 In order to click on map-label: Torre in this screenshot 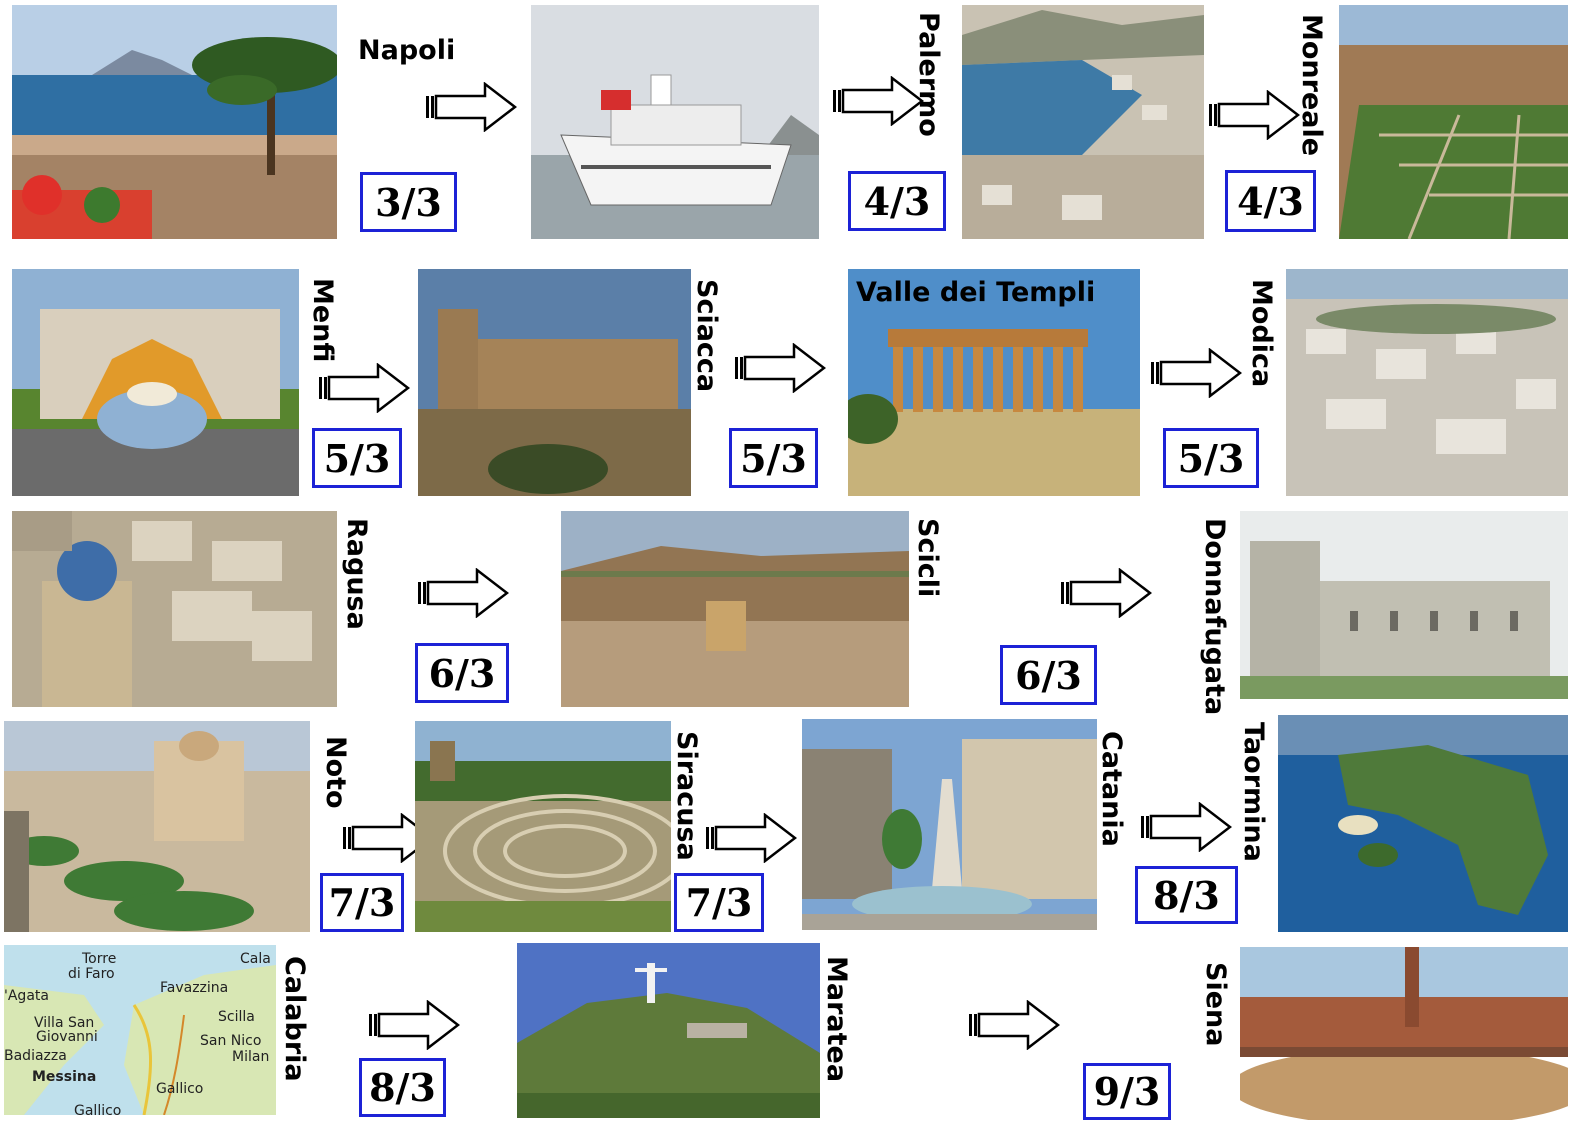, I will do `click(99, 959)`.